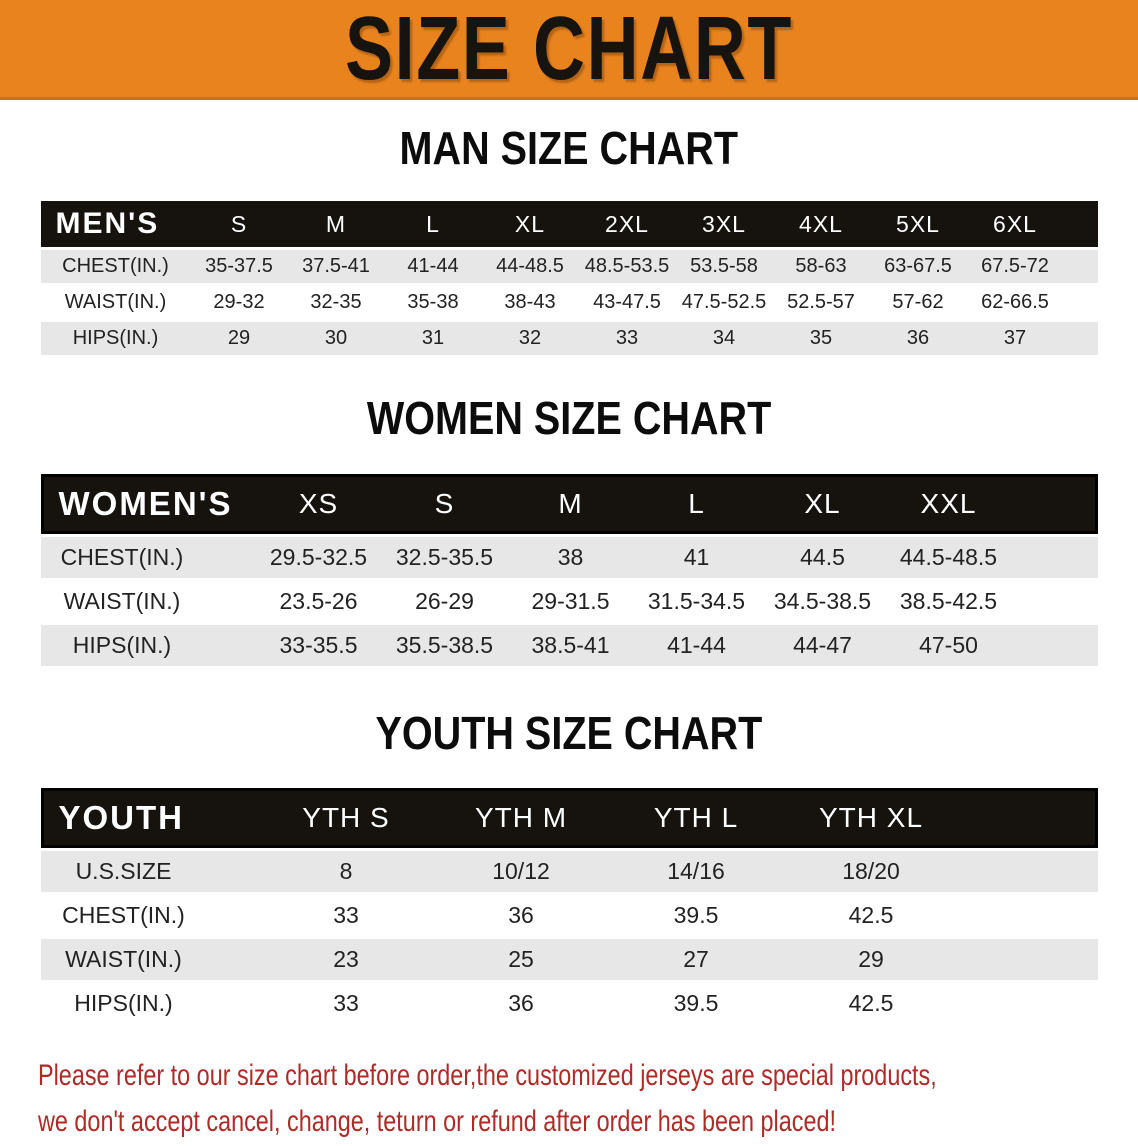  Describe the element at coordinates (696, 645) in the screenshot. I see `women-value-2-3: 41-44` at that location.